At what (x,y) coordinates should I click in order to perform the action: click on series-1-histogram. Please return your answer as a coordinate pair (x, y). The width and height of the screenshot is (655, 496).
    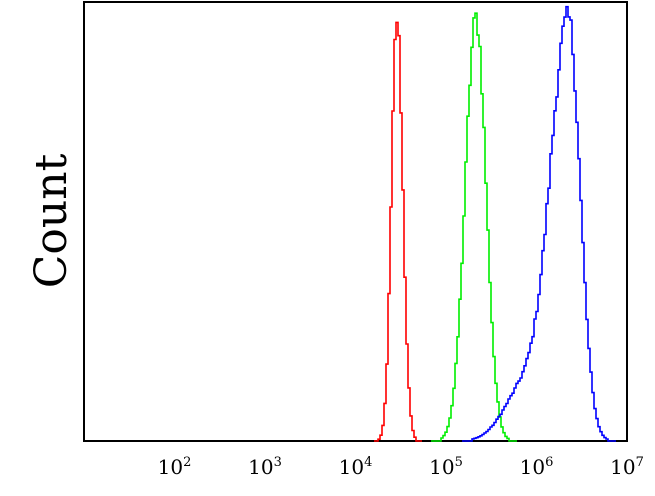
    Looking at the image, I should click on (398, 231).